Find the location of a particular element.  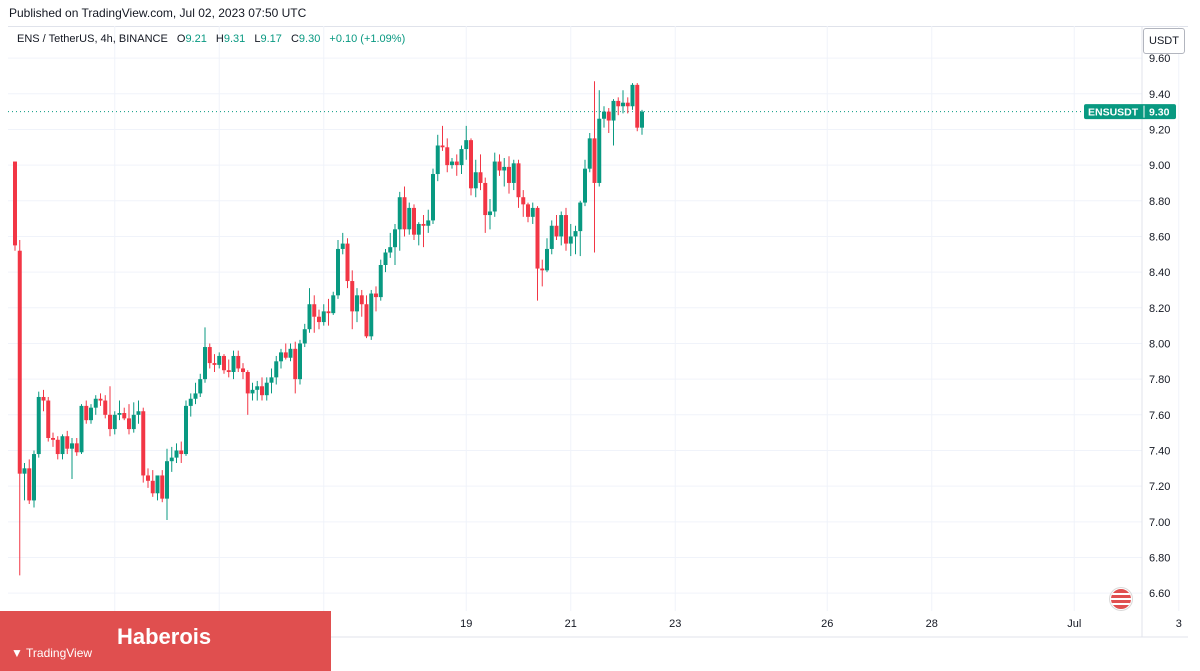

price-tick-label: 7.60 is located at coordinates (1159, 416).